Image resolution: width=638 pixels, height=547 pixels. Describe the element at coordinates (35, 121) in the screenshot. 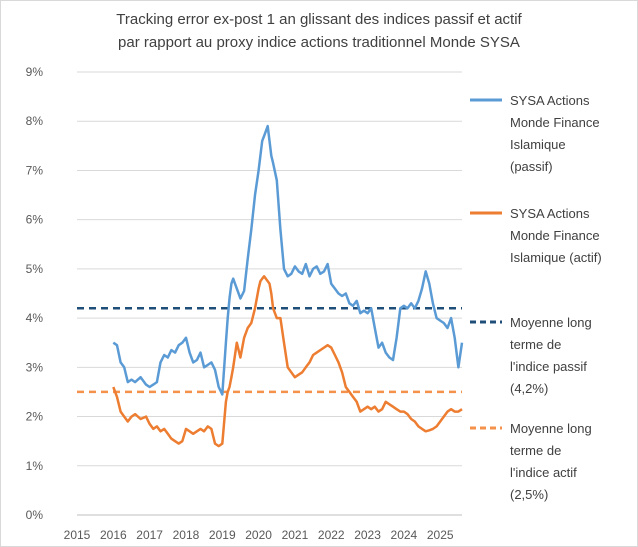

I see `y-tick-label: 8%` at that location.